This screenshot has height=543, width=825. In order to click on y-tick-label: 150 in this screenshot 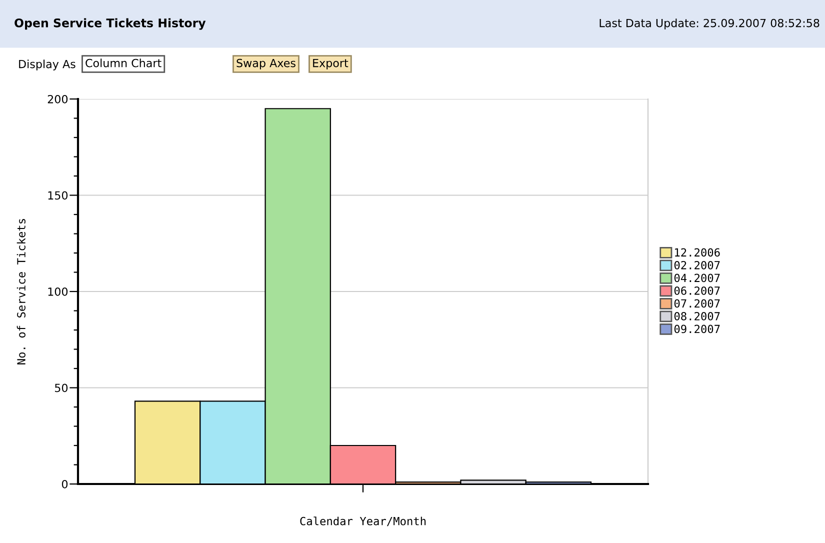, I will do `click(58, 195)`.